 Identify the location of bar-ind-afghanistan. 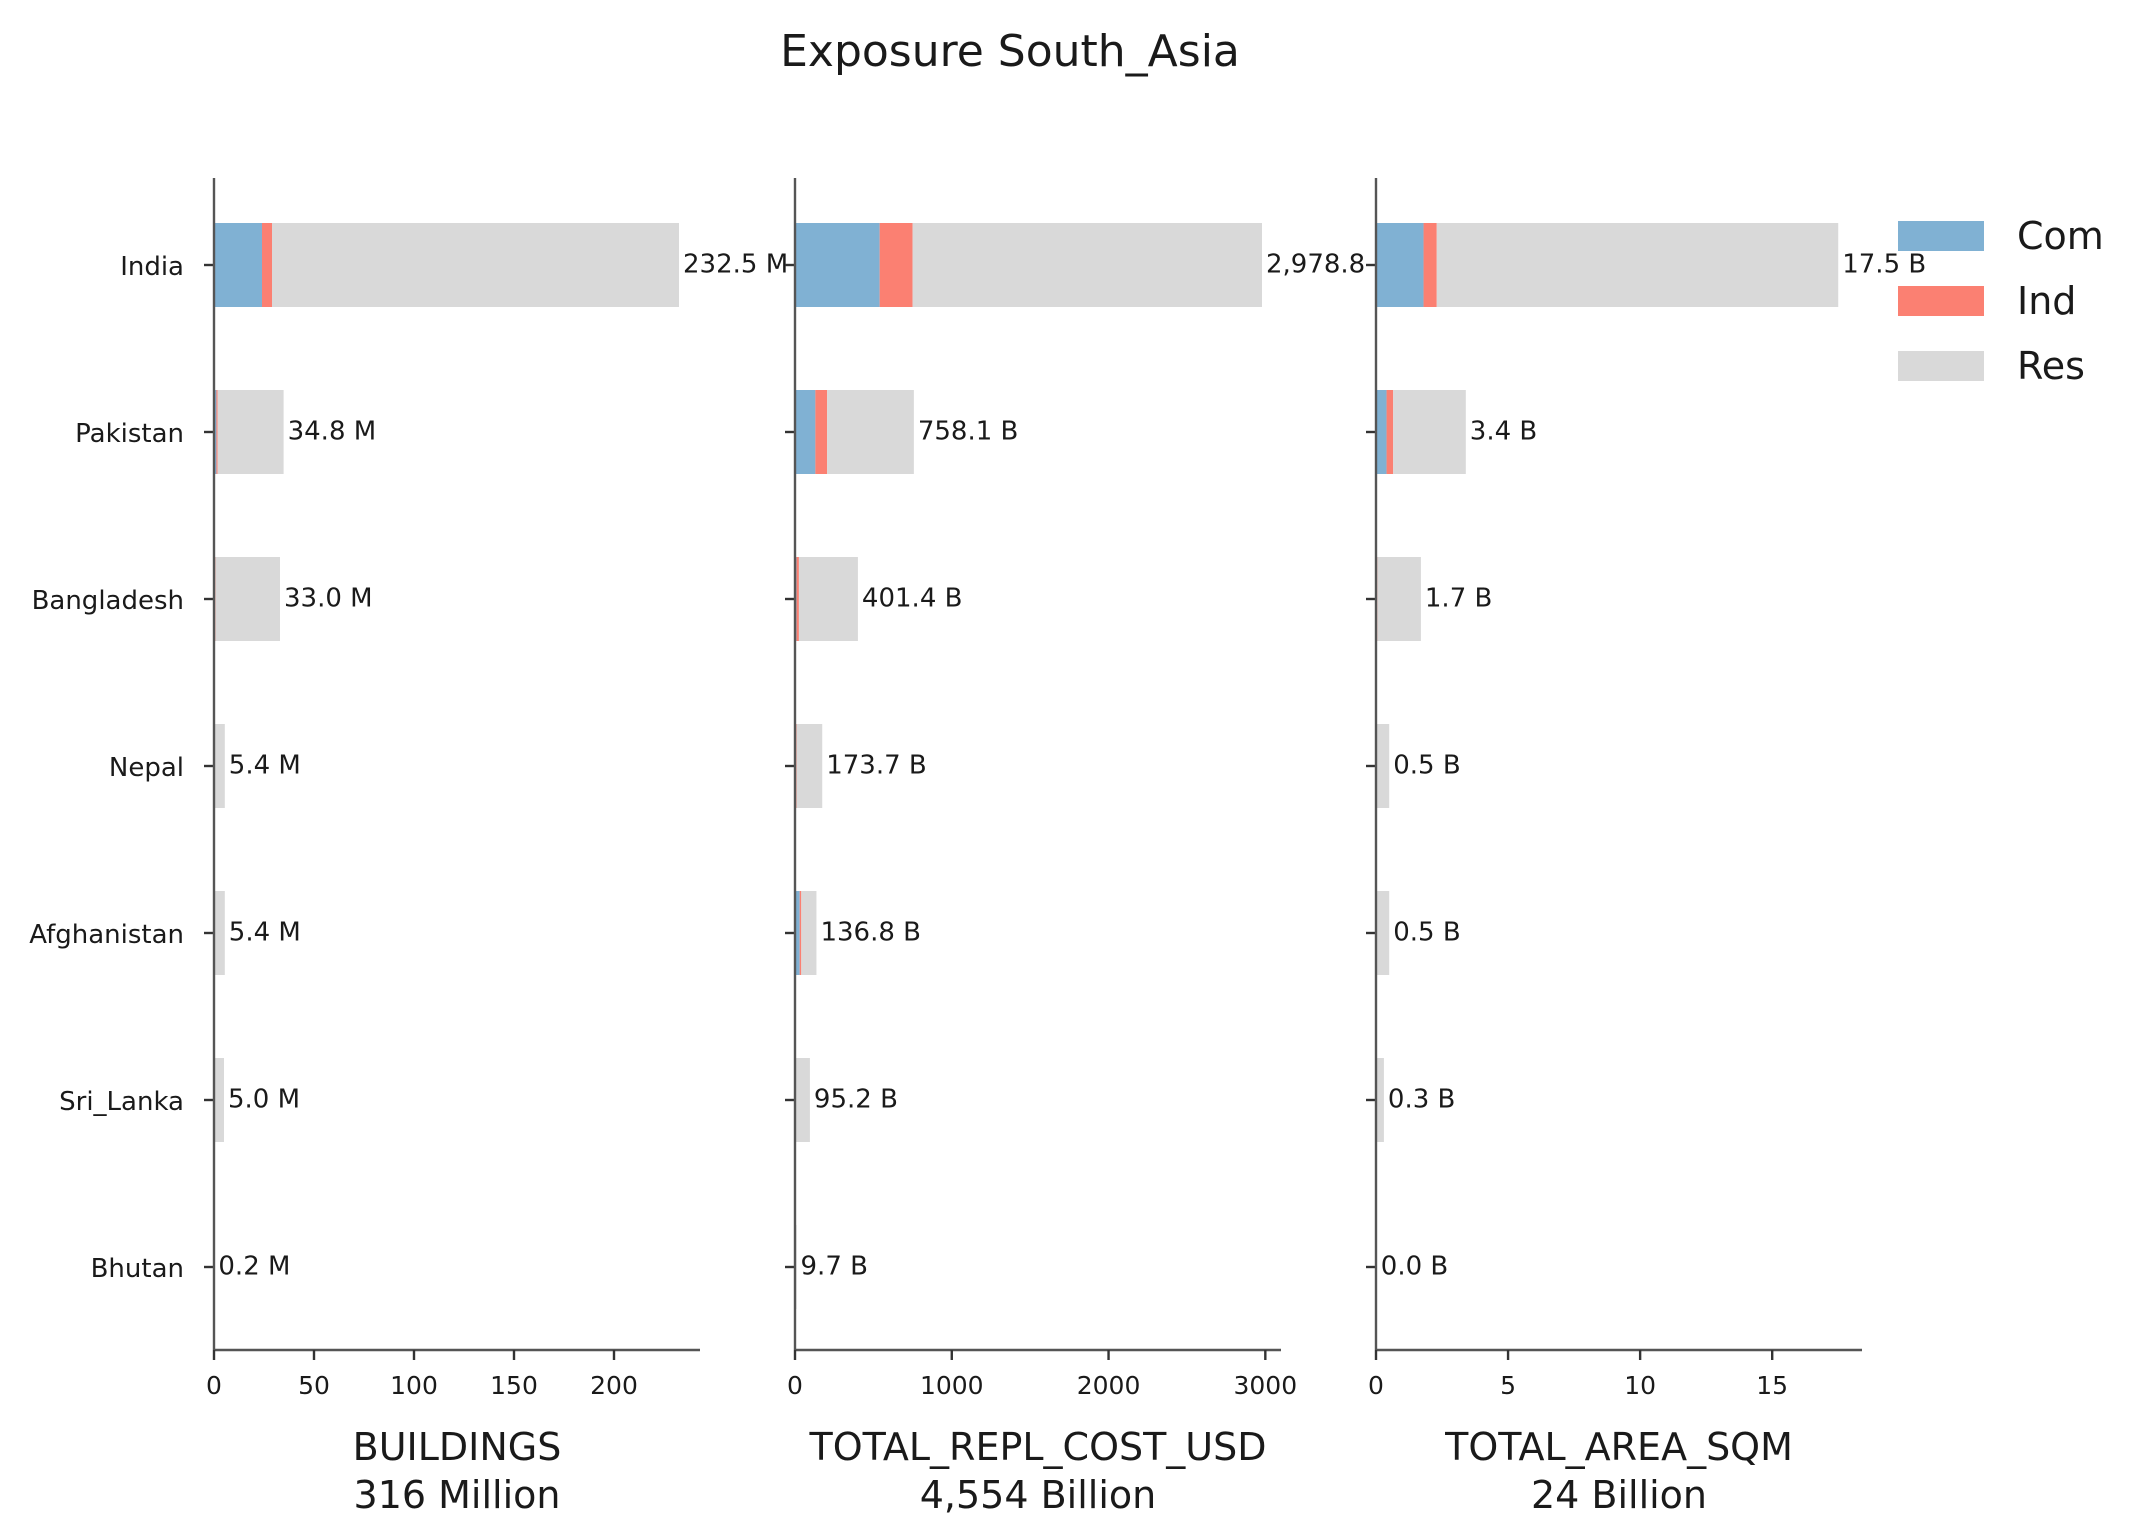
(800, 933).